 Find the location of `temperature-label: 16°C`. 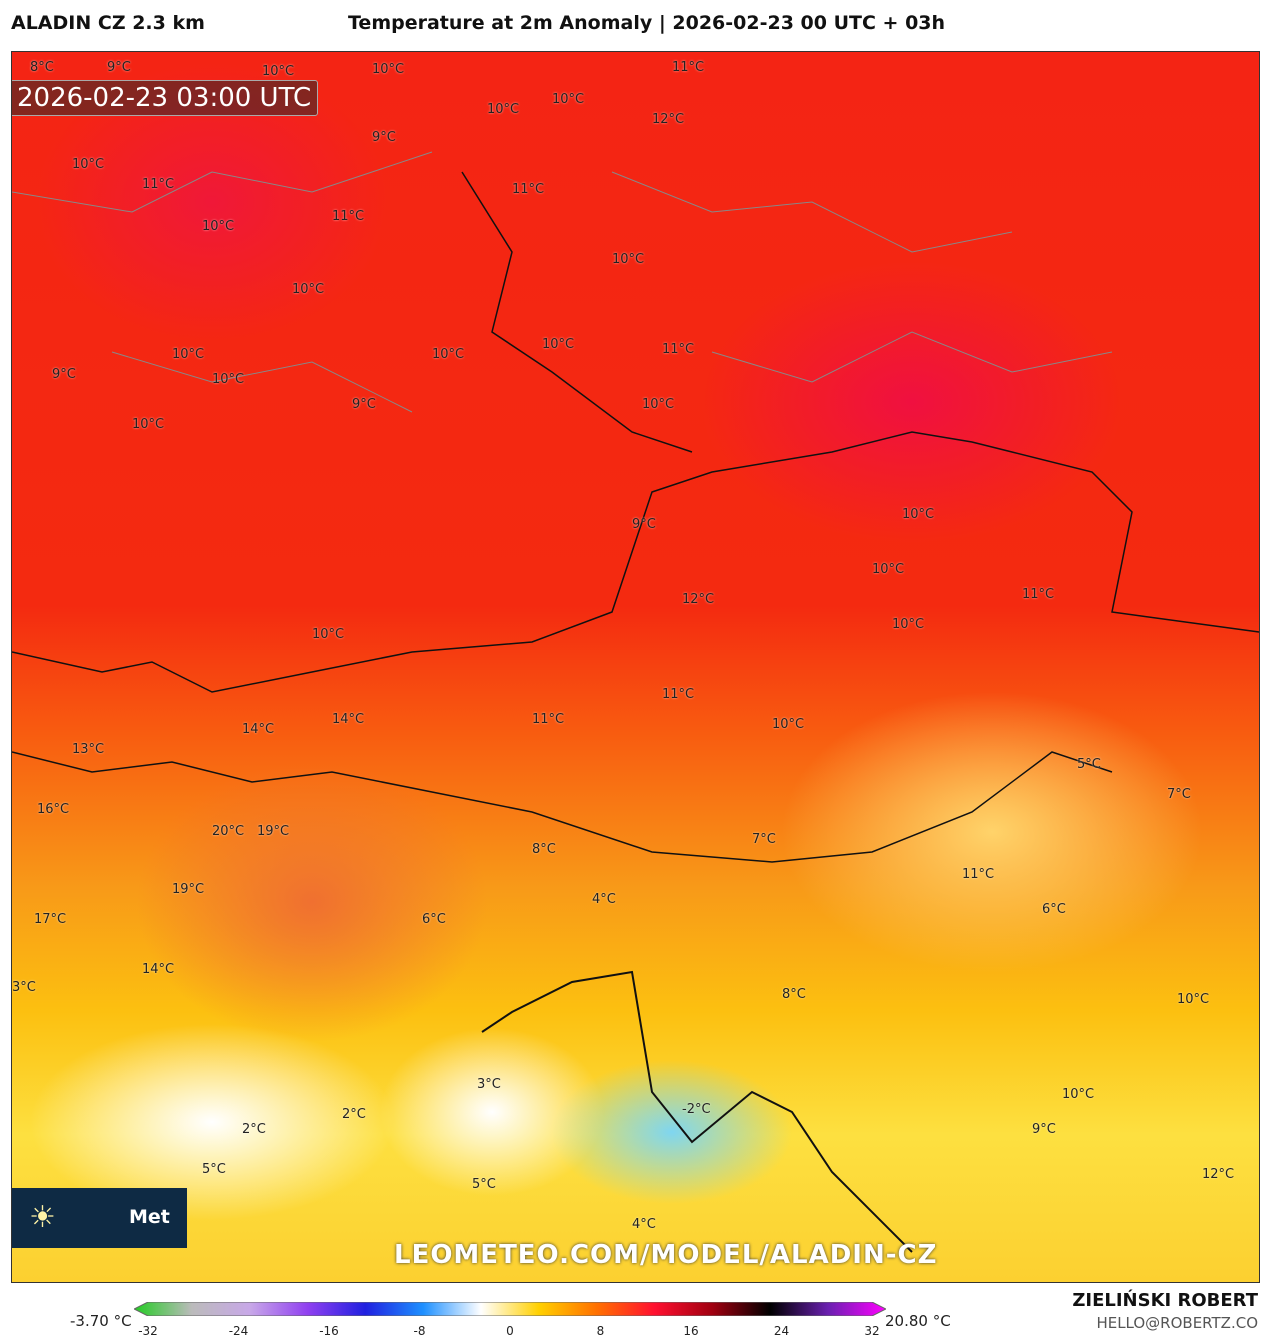

temperature-label: 16°C is located at coordinates (53, 809).